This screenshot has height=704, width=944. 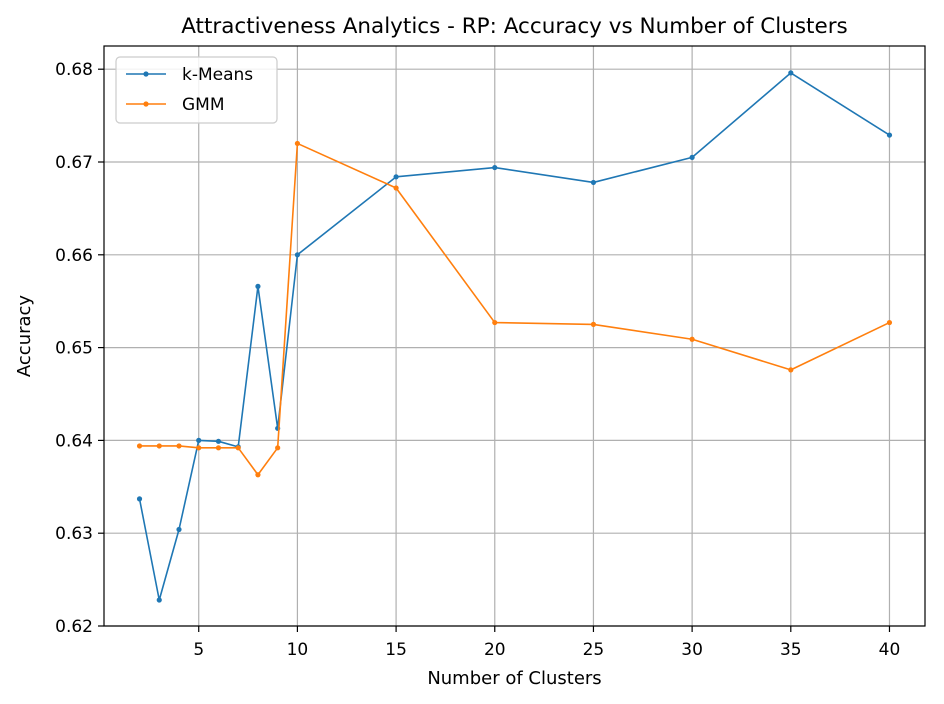 I want to click on x-tick-label: 10, so click(x=298, y=650).